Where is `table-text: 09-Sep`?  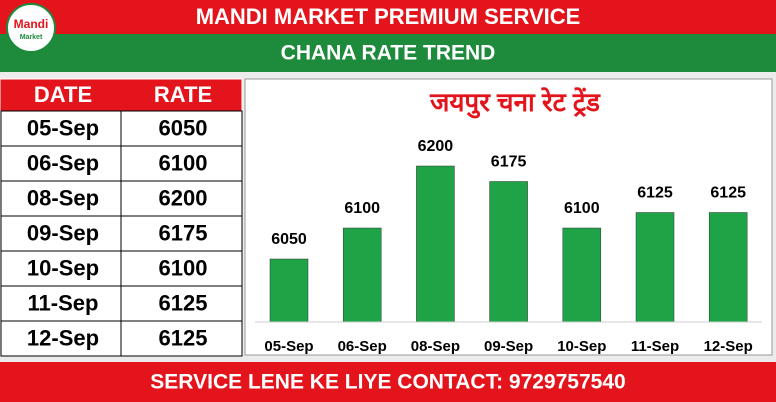 table-text: 09-Sep is located at coordinates (63, 232).